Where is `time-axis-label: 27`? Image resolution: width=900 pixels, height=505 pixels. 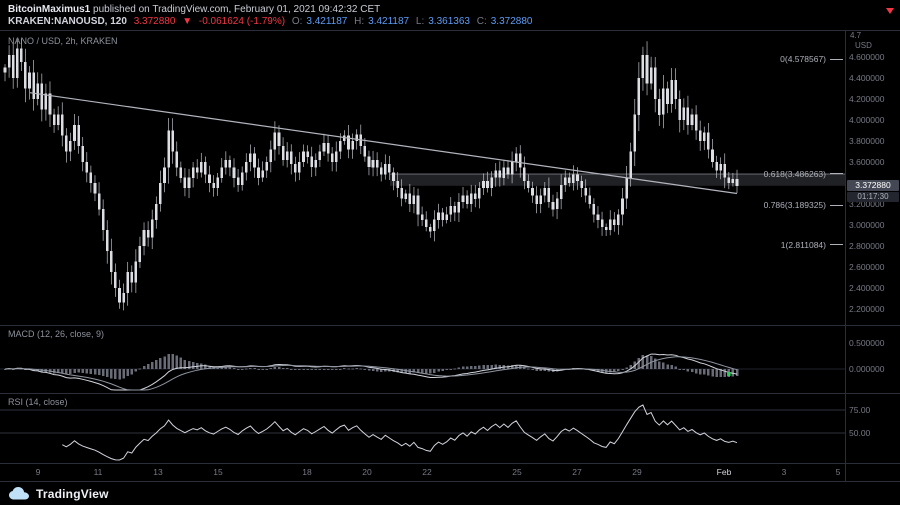
time-axis-label: 27 is located at coordinates (577, 472).